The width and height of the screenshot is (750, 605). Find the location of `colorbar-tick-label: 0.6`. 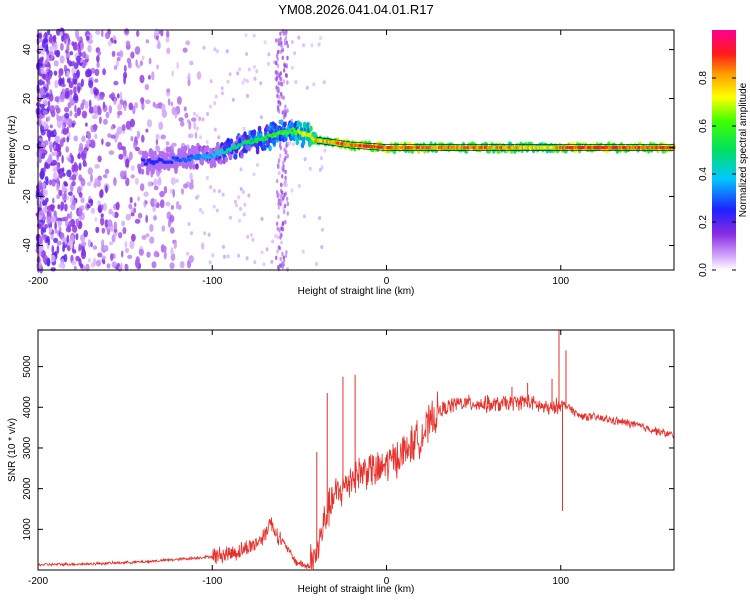

colorbar-tick-label: 0.6 is located at coordinates (703, 126).